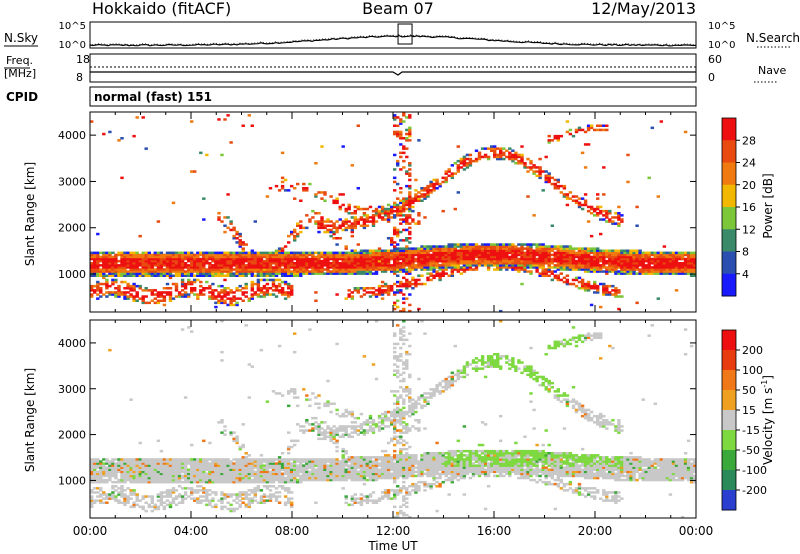  What do you see at coordinates (407, 130) in the screenshot?
I see `power-cell-2009` at bounding box center [407, 130].